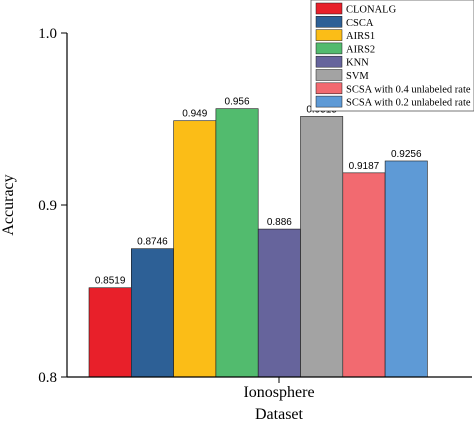 The height and width of the screenshot is (424, 474). What do you see at coordinates (8, 204) in the screenshot?
I see `y-axis-title: Accuracy` at bounding box center [8, 204].